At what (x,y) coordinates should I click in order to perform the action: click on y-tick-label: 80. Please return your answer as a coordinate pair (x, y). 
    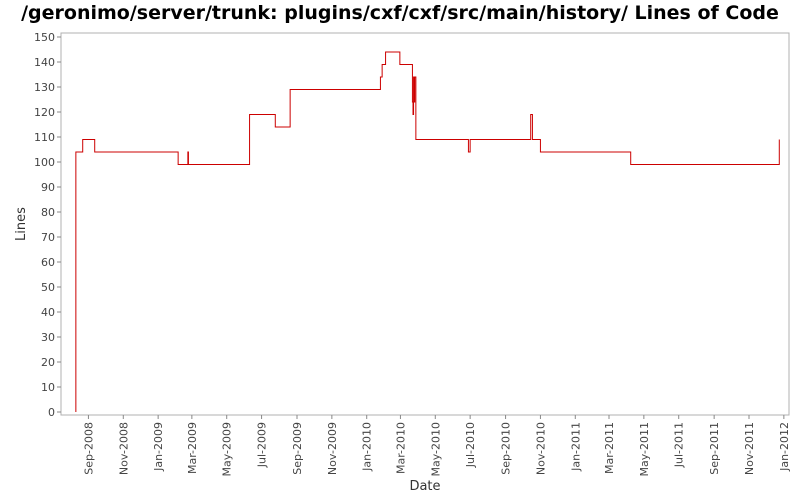
    Looking at the image, I should click on (48, 212).